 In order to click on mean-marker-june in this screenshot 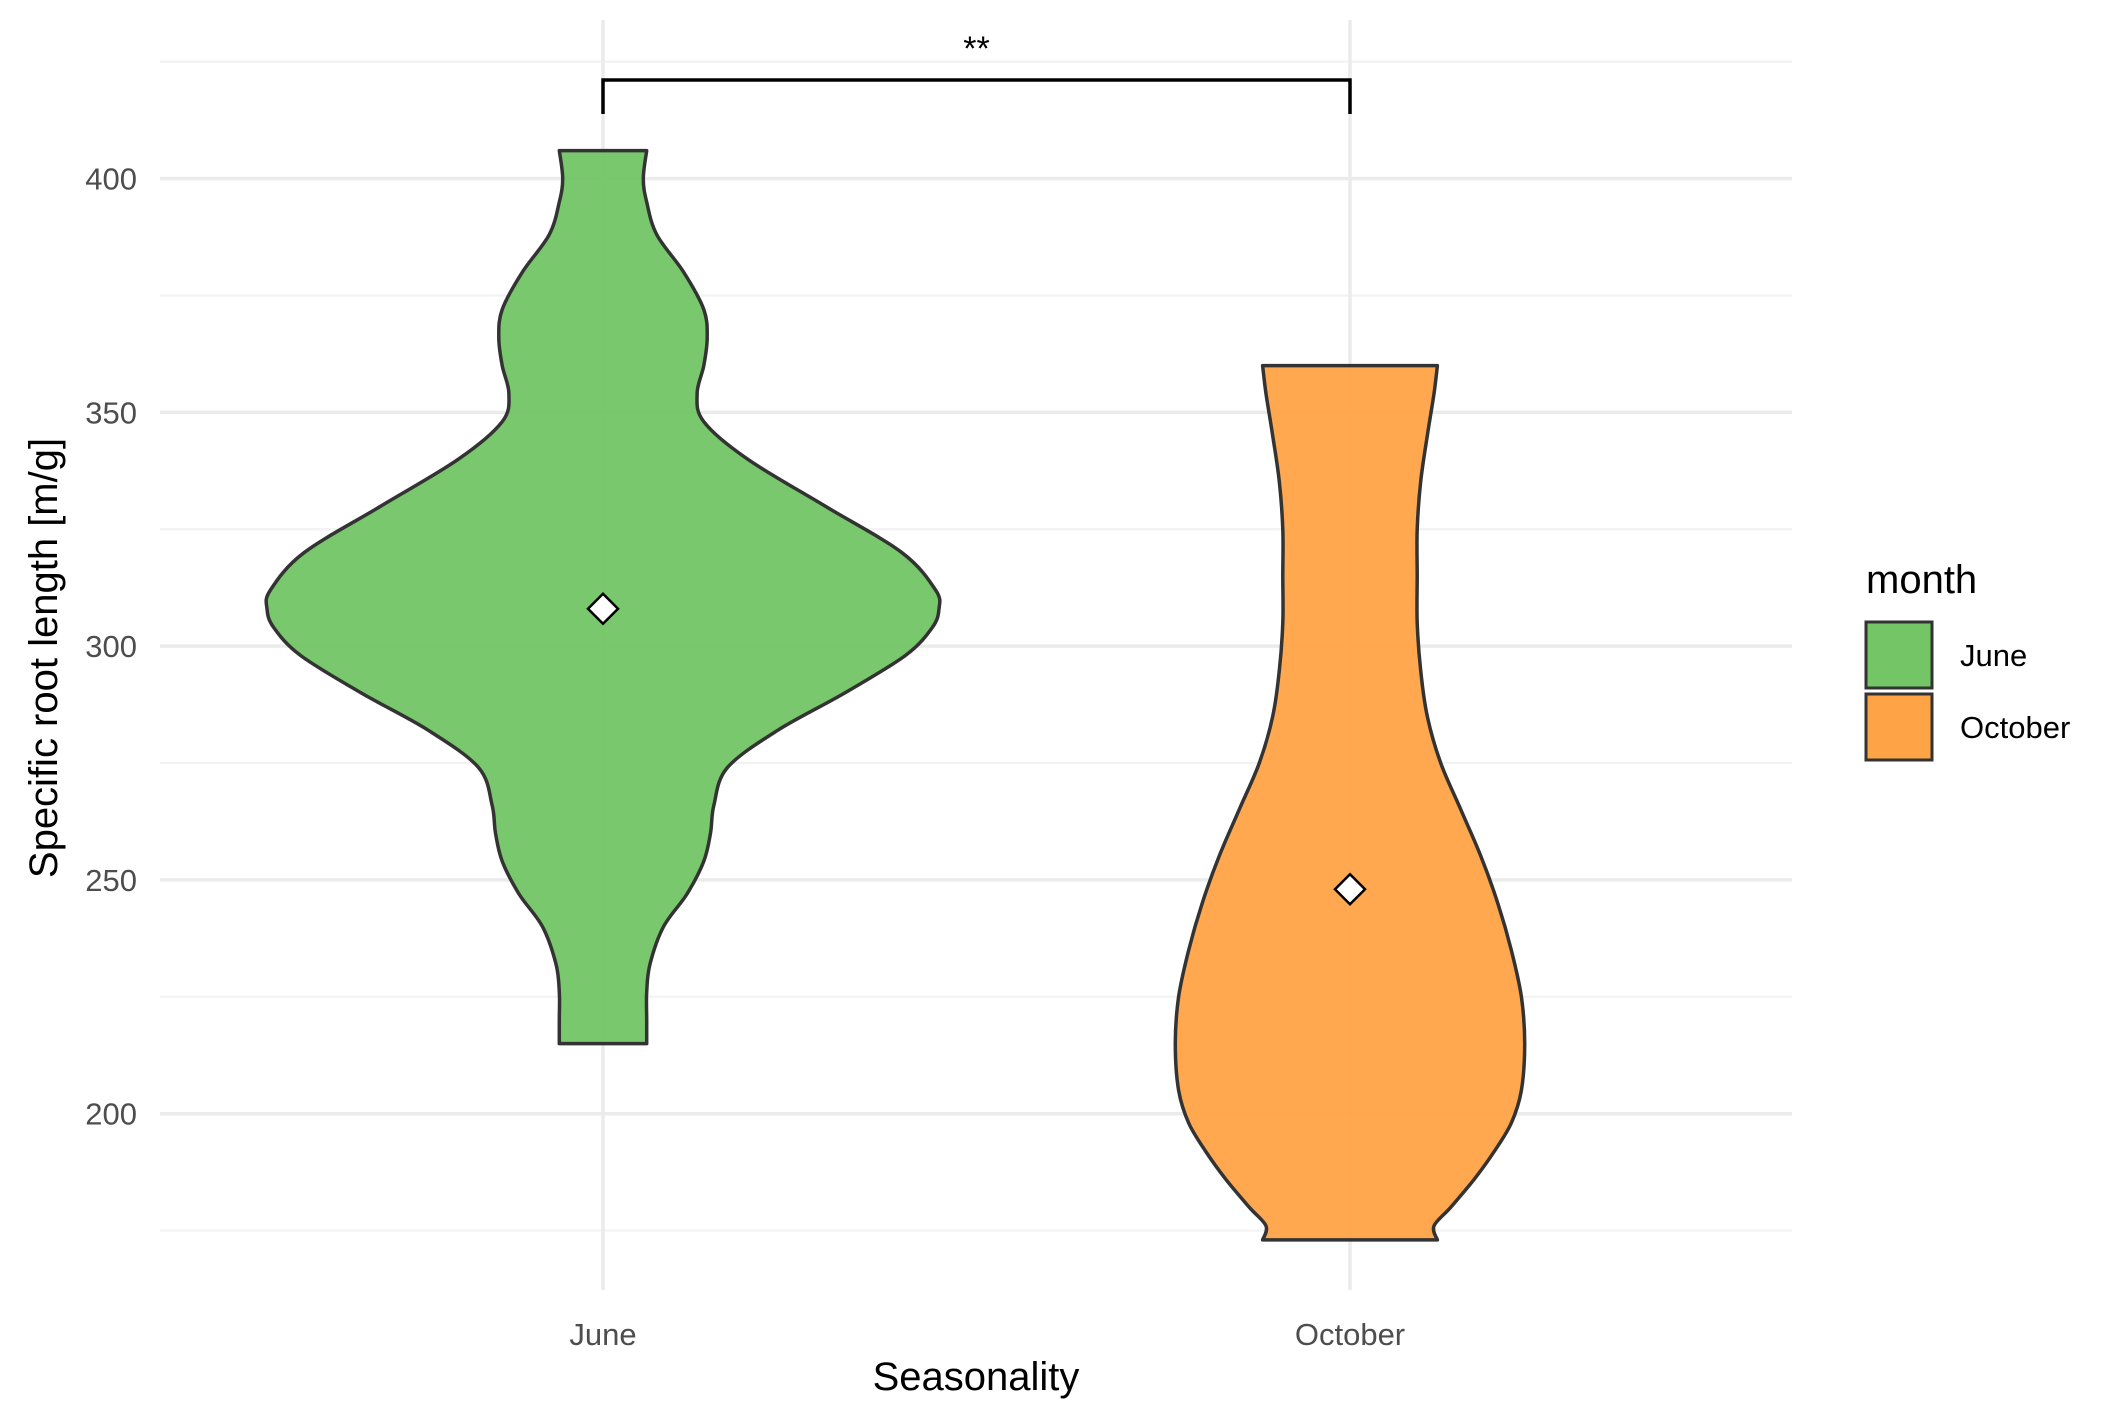, I will do `click(603, 608)`.